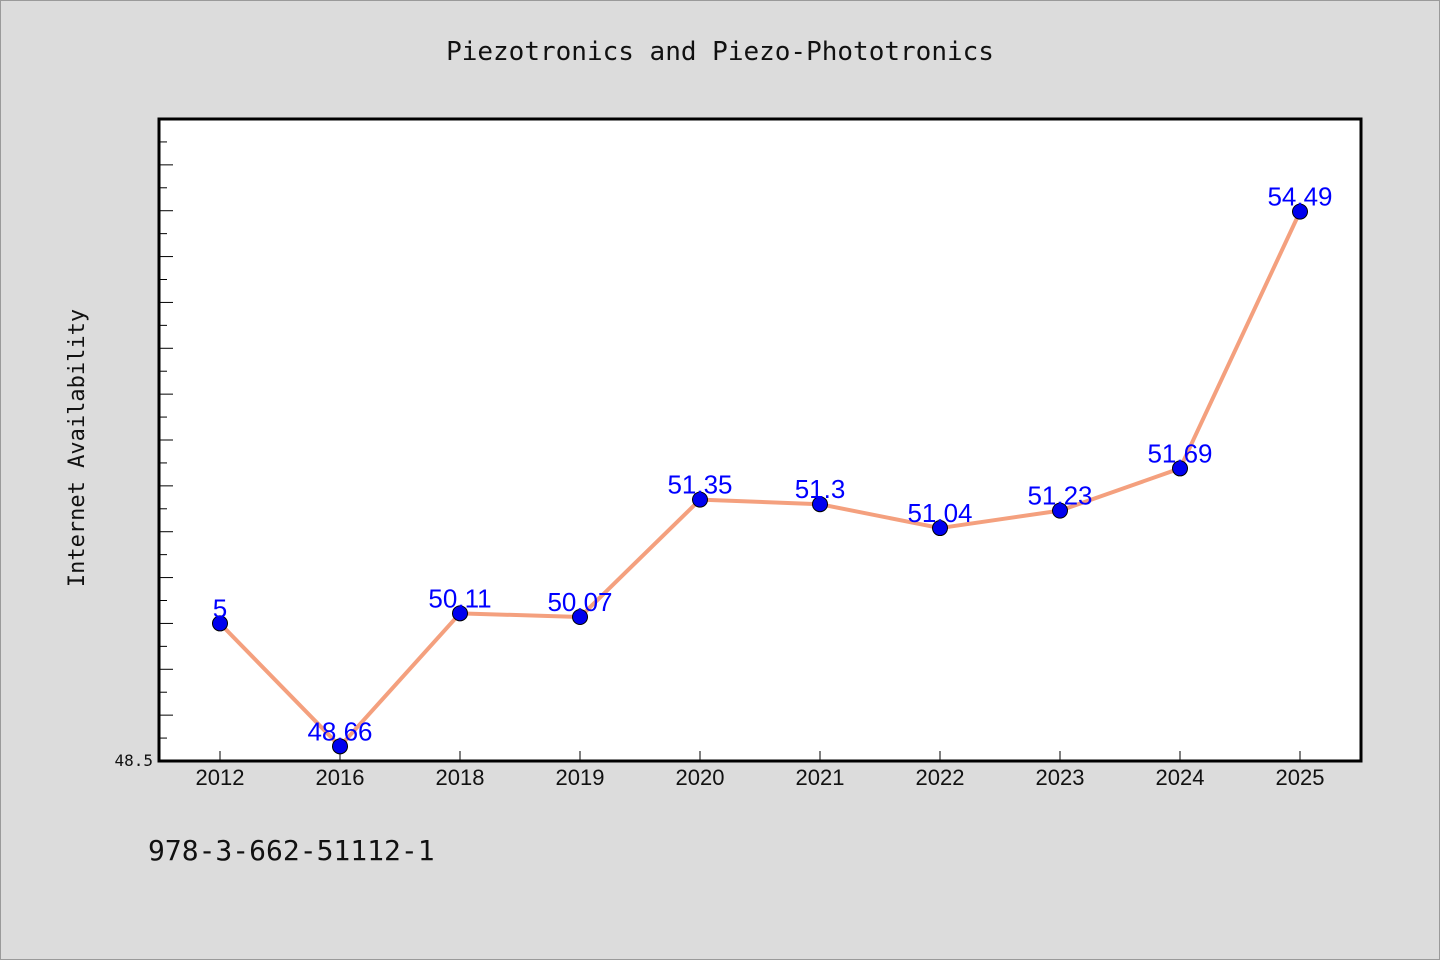 Image resolution: width=1440 pixels, height=960 pixels. I want to click on x-axis-ticks: 2012 2016 2018 2019 2020 2021 2022 2023 2024 2025, so click(760, 770).